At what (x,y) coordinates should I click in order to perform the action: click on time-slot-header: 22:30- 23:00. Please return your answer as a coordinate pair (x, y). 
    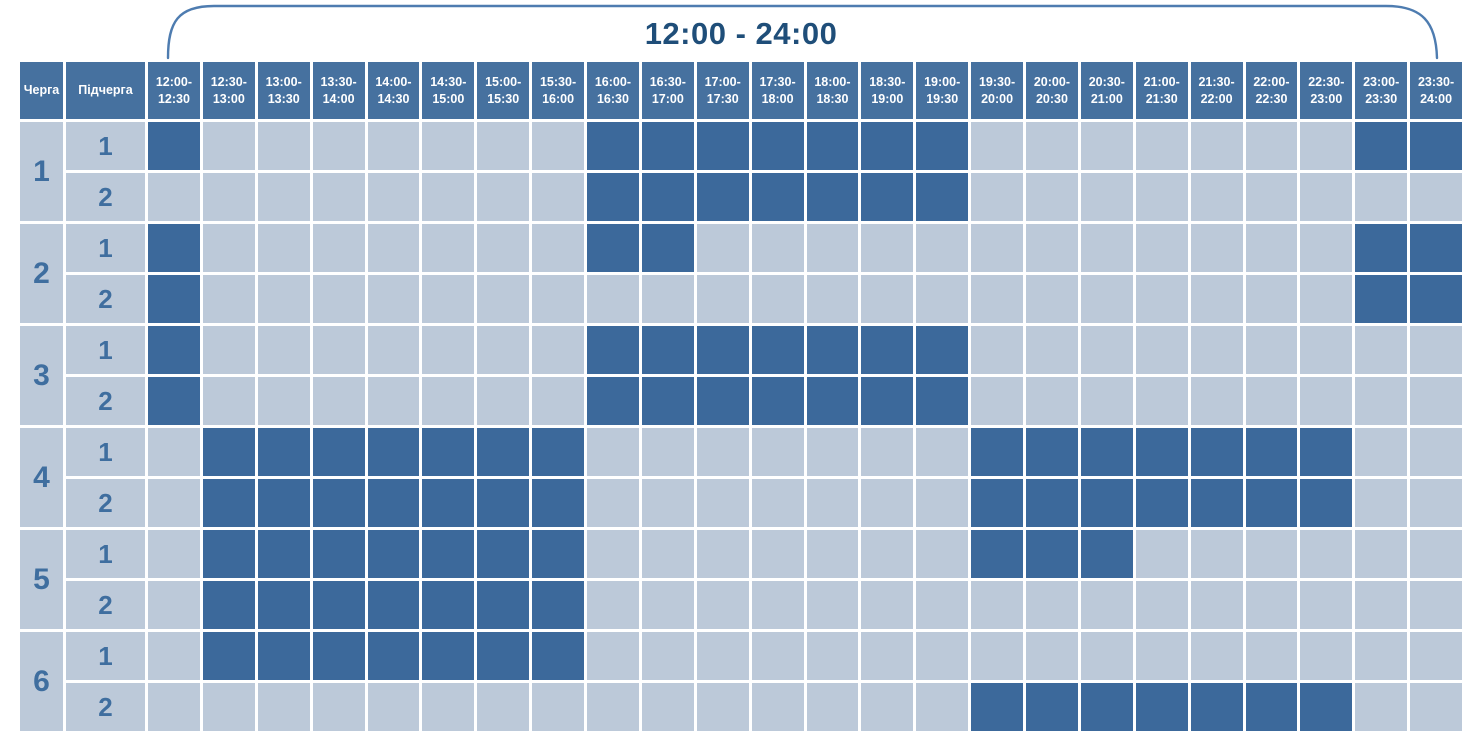
    Looking at the image, I should click on (1326, 90).